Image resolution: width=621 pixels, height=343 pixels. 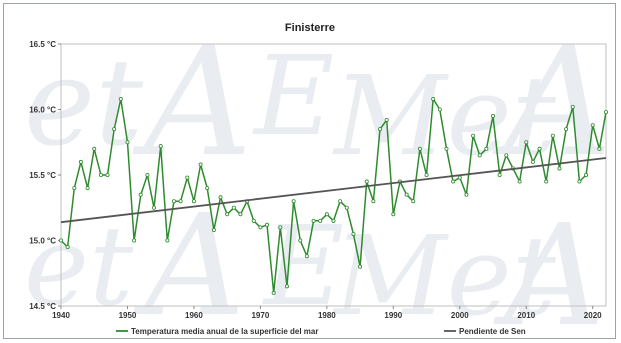 I want to click on svg-text: et, so click(x=84, y=103).